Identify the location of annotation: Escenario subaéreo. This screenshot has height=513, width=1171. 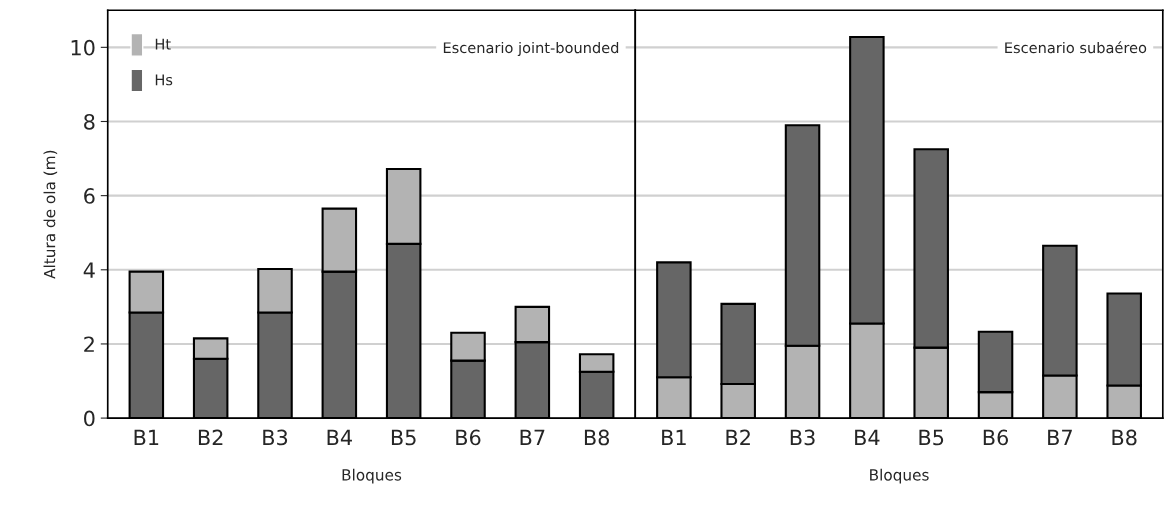
(1076, 47).